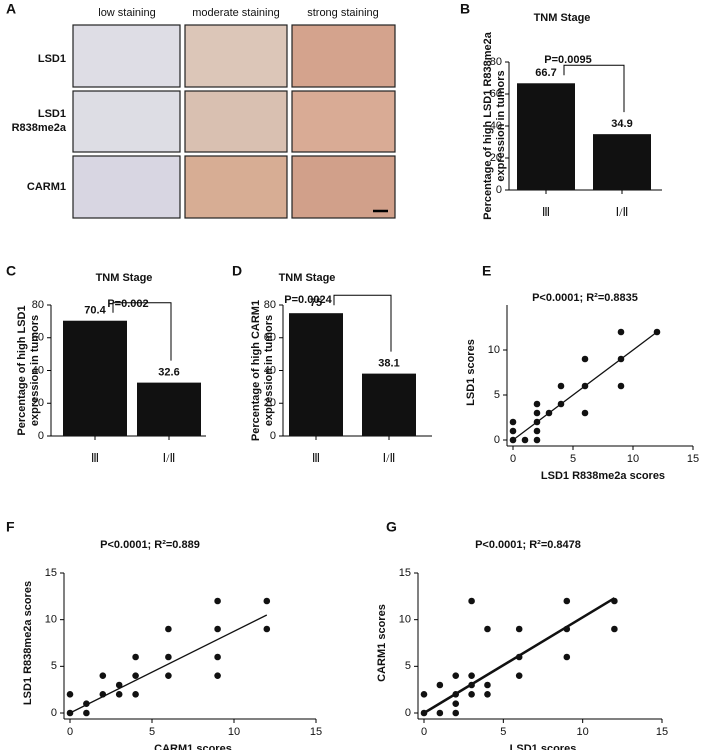  I want to click on y-axis-title: LSD1 scores, so click(471, 372).